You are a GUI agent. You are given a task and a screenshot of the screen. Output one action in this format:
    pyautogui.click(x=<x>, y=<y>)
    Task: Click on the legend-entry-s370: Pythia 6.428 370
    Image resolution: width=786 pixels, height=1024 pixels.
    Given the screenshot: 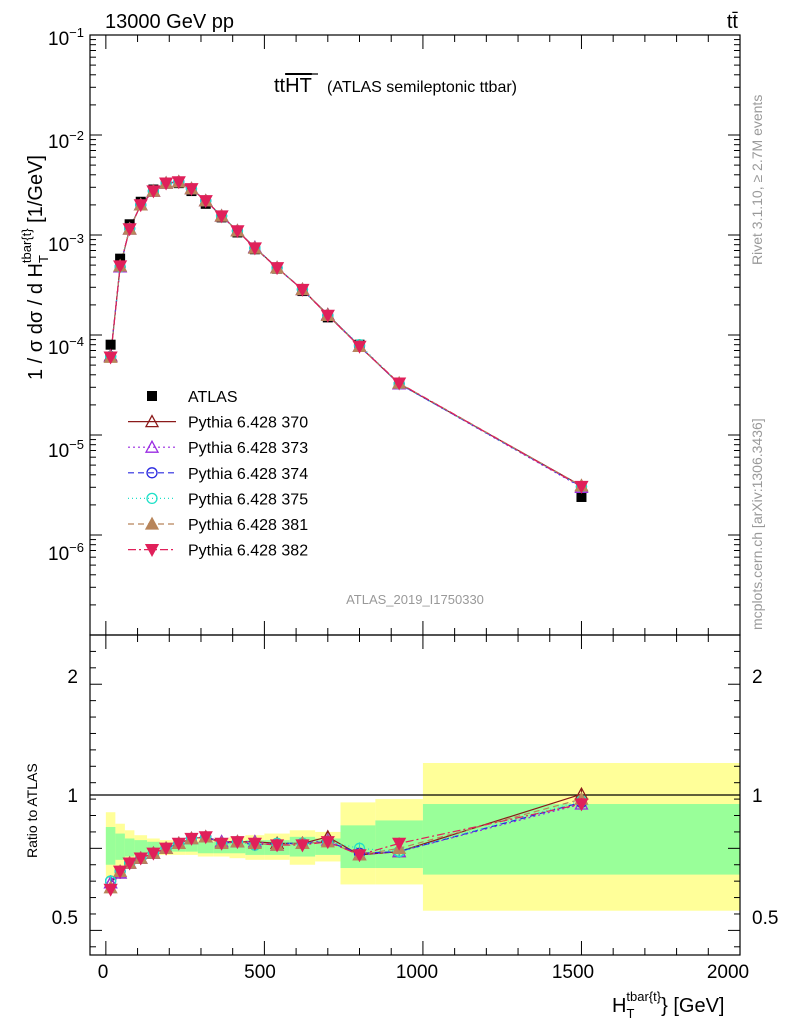 What is the action you would take?
    pyautogui.click(x=218, y=423)
    